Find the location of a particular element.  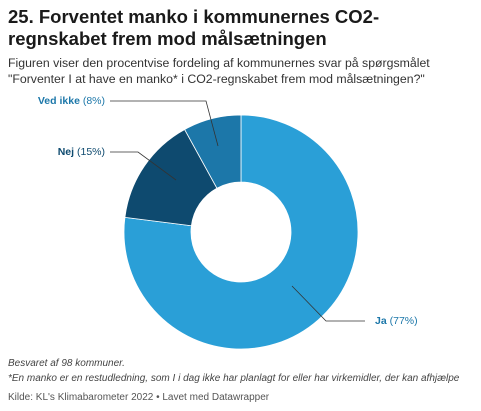

slice-label: Ja (77%) is located at coordinates (396, 321).